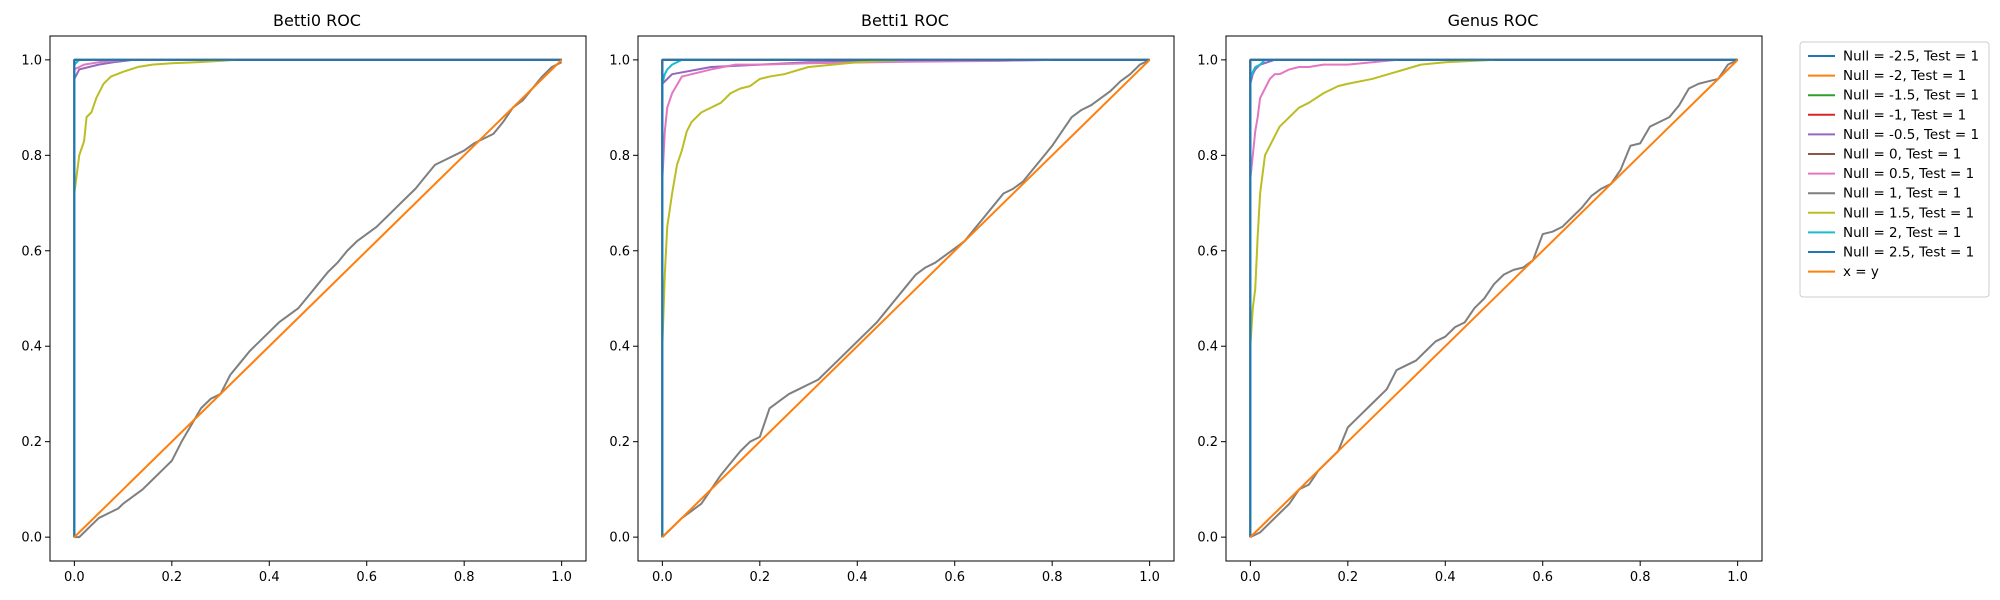 This screenshot has width=2000, height=600. What do you see at coordinates (1902, 194) in the screenshot?
I see `legend-label: Null = 1, Test = 1` at bounding box center [1902, 194].